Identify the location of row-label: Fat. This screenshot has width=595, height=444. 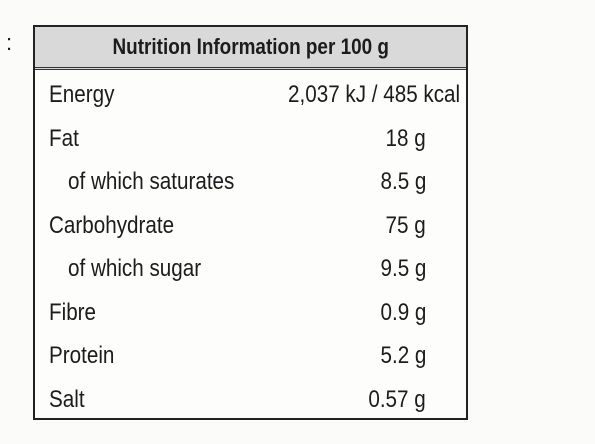
(64, 138).